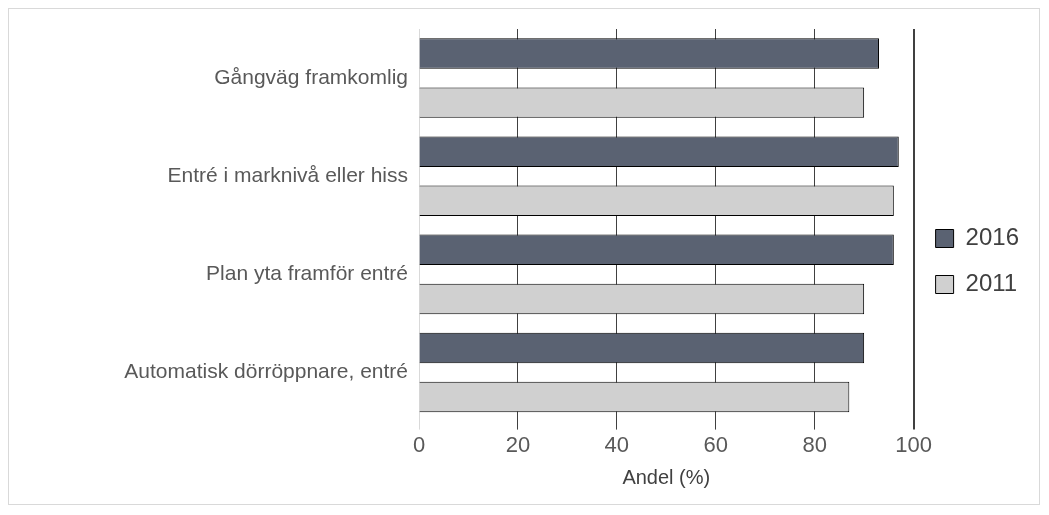 Image resolution: width=1049 pixels, height=515 pixels. Describe the element at coordinates (992, 237) in the screenshot. I see `legend-label: 2016` at that location.